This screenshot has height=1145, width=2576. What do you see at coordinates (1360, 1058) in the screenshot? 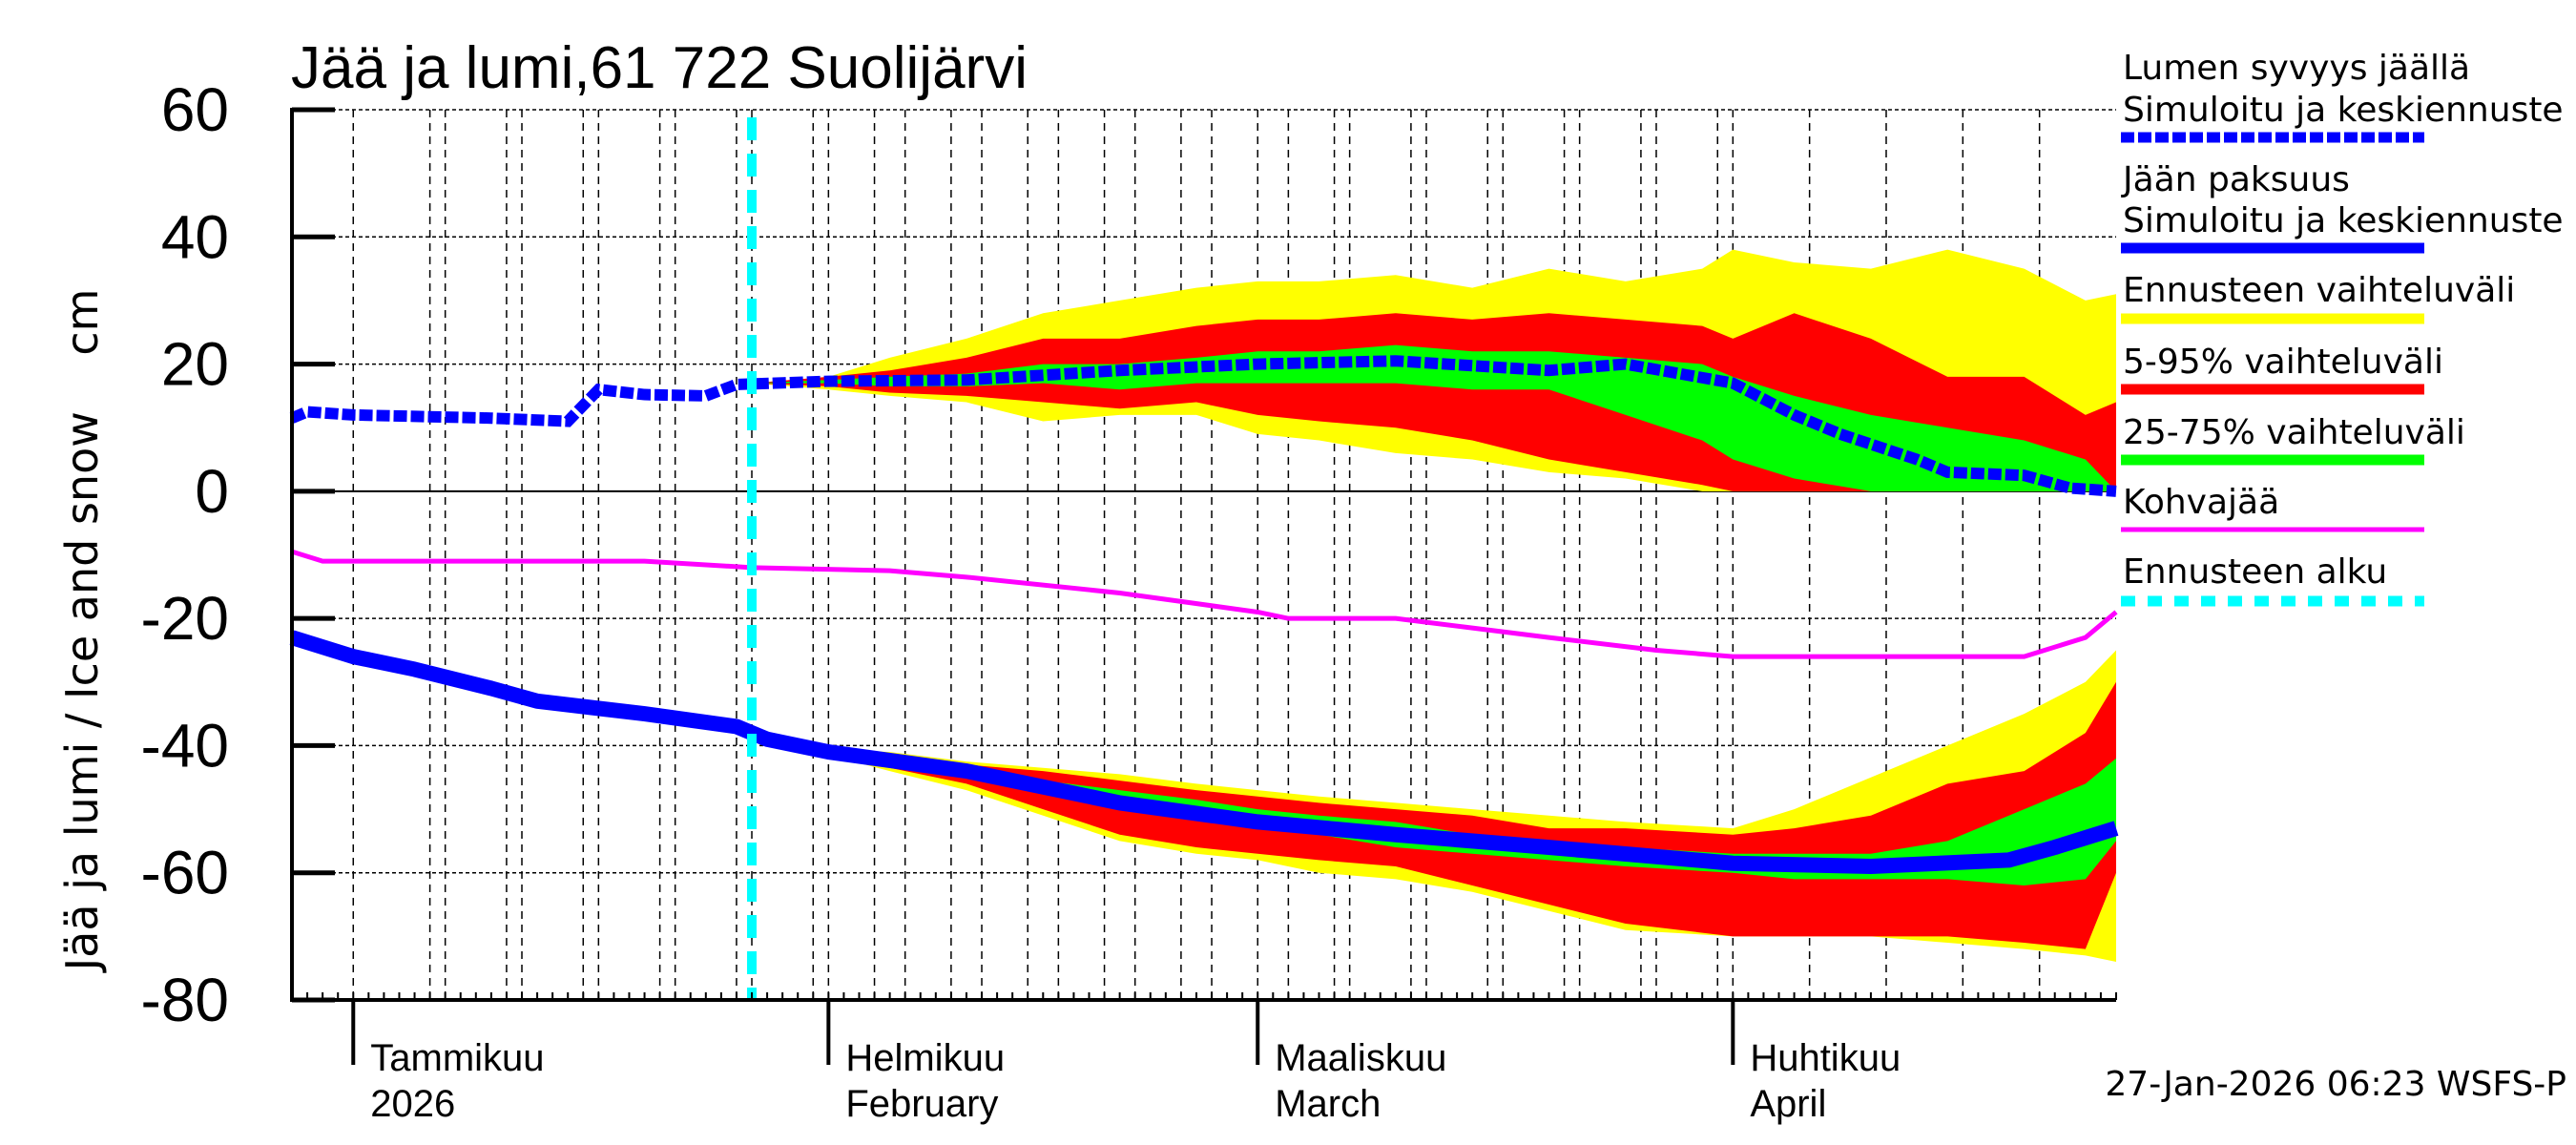
I see `month-label-fi: Maaliskuu` at bounding box center [1360, 1058].